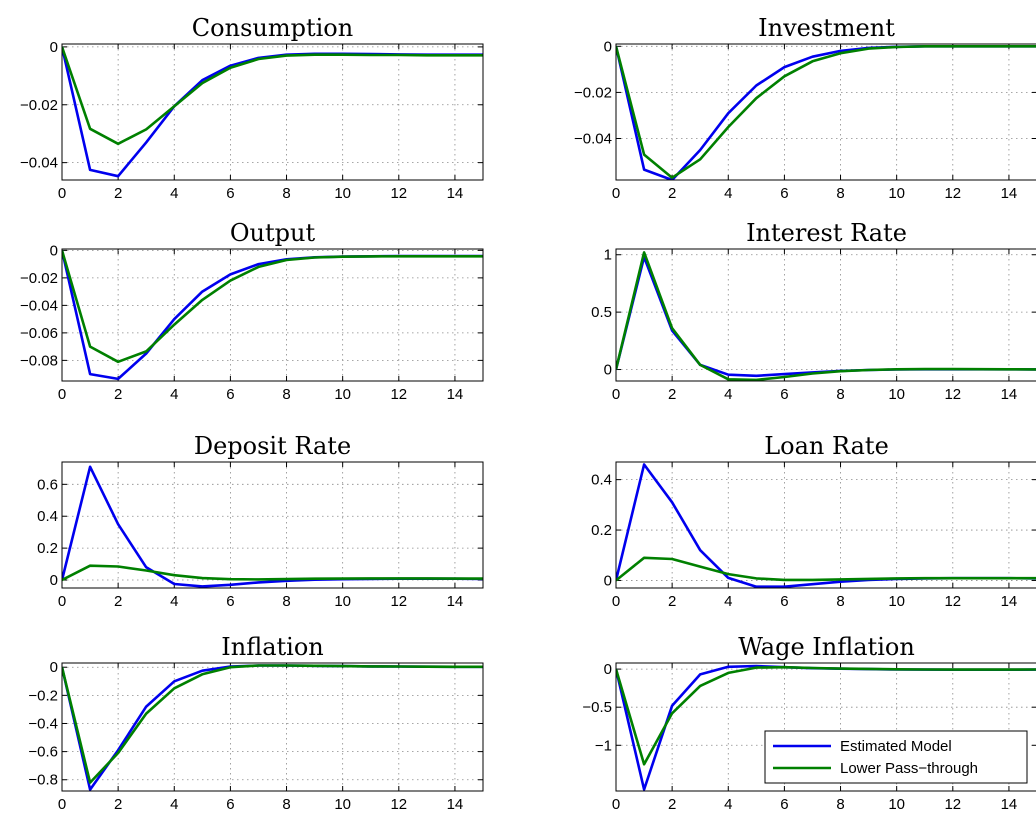 The width and height of the screenshot is (1036, 825). I want to click on panel-investment-frame, so click(825, 112).